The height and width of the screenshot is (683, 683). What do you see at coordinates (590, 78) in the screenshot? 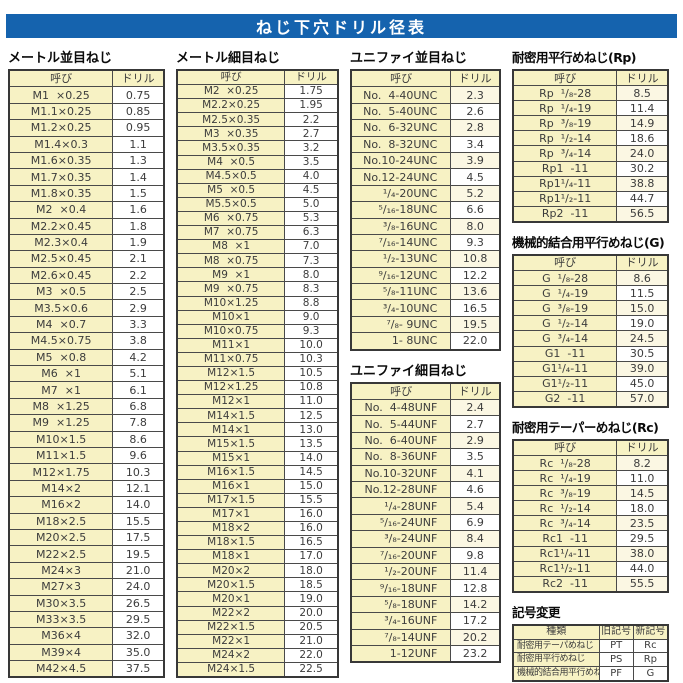
I see `header-row: 呼び ドリル` at bounding box center [590, 78].